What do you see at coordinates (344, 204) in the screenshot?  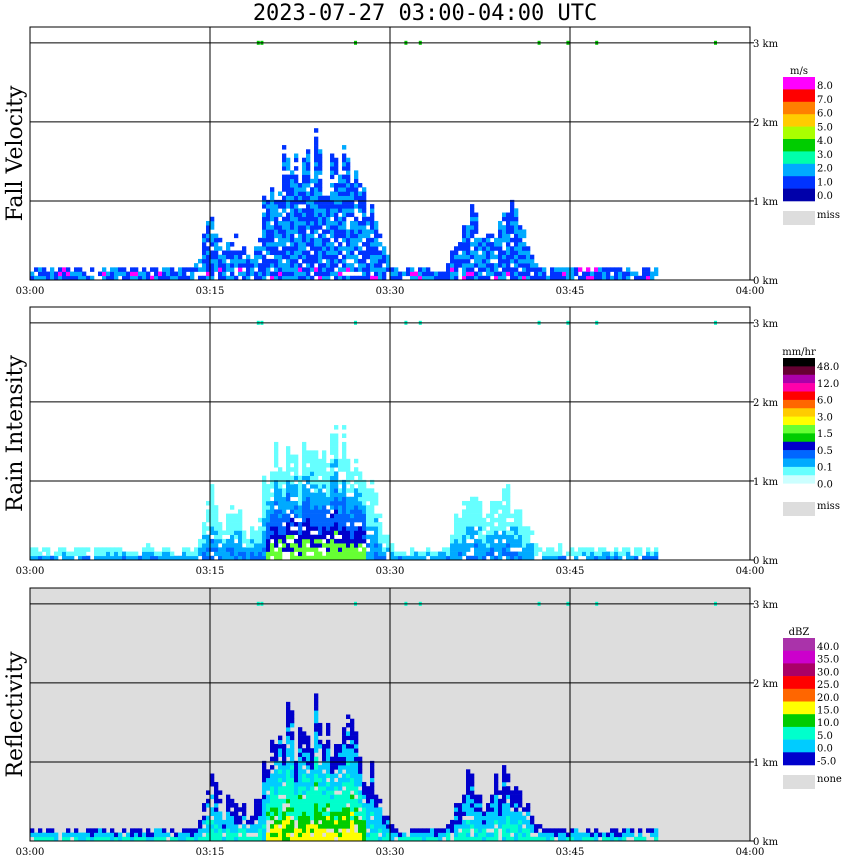 I see `echo-field` at bounding box center [344, 204].